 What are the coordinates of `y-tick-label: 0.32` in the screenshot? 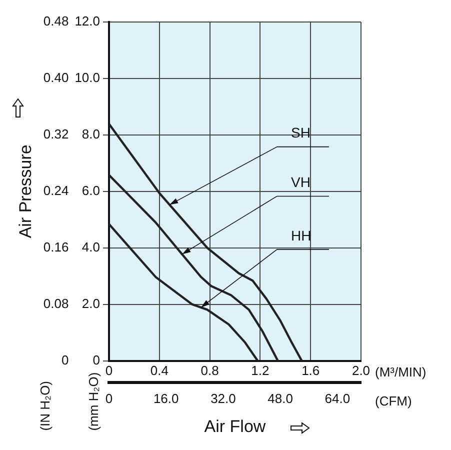 It's located at (56, 134).